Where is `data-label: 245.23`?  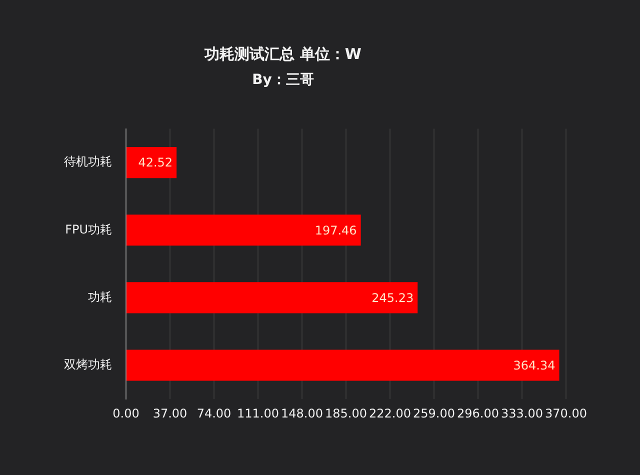 data-label: 245.23 is located at coordinates (393, 297).